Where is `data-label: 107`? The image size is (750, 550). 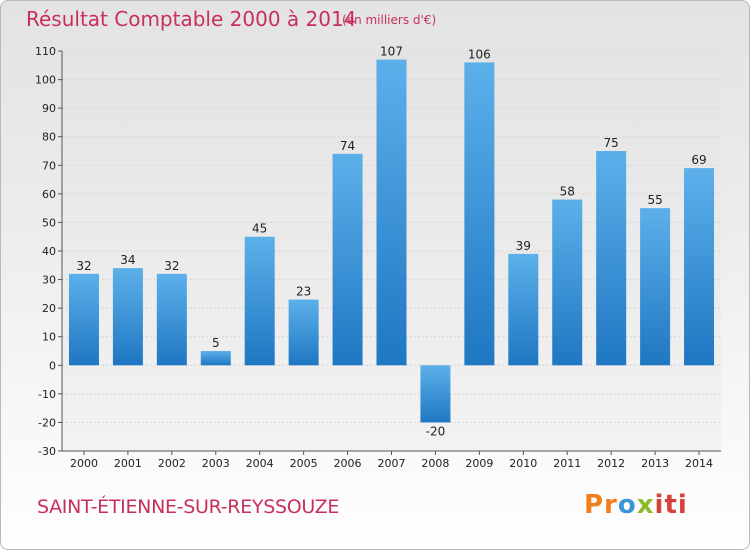 data-label: 107 is located at coordinates (391, 52).